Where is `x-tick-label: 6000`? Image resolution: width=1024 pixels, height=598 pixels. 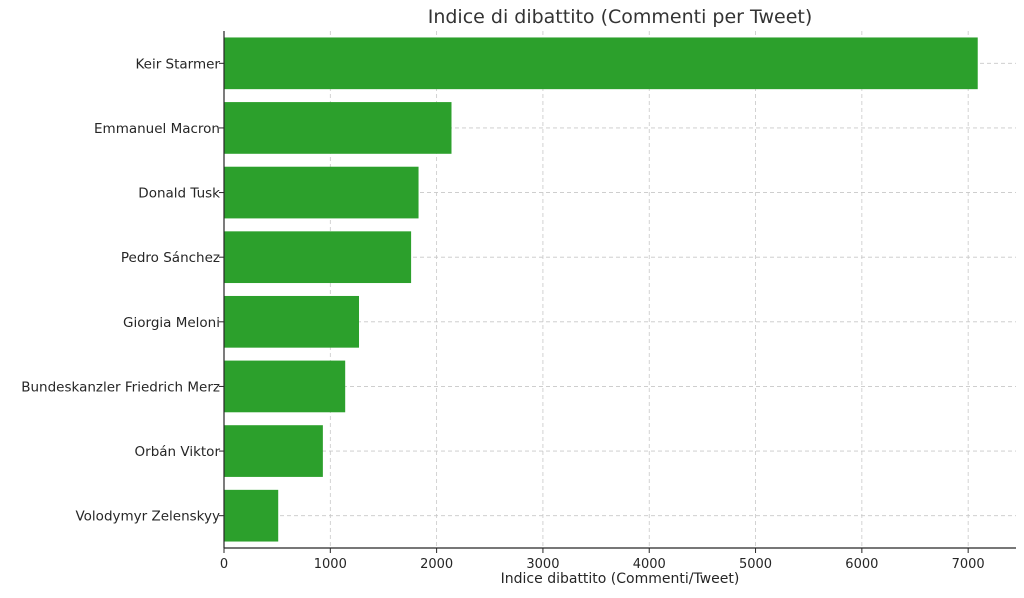
x-tick-label: 6000 is located at coordinates (861, 564).